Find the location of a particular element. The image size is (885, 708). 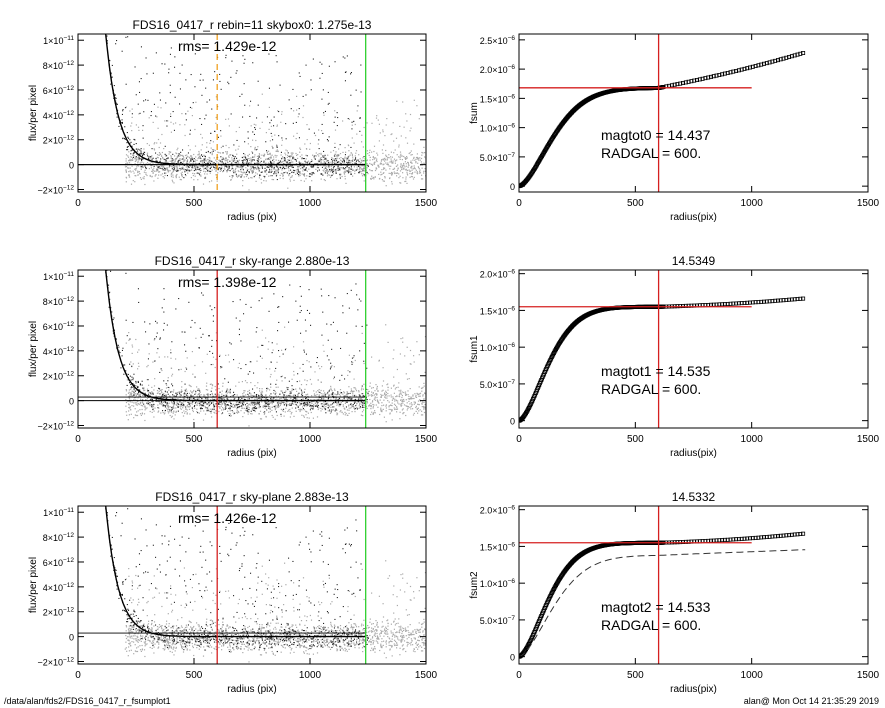

profile1-title: FDS16_0417_r rebin=11 skybox0: 1.275e-13 is located at coordinates (252, 25).